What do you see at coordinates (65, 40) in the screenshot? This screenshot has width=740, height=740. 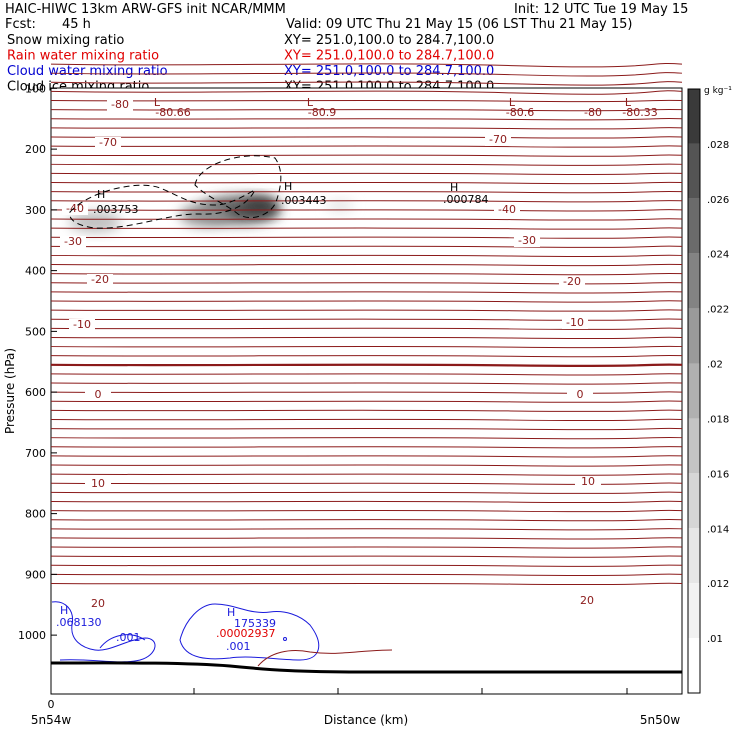 I see `field-label: Snow mixing ratio` at bounding box center [65, 40].